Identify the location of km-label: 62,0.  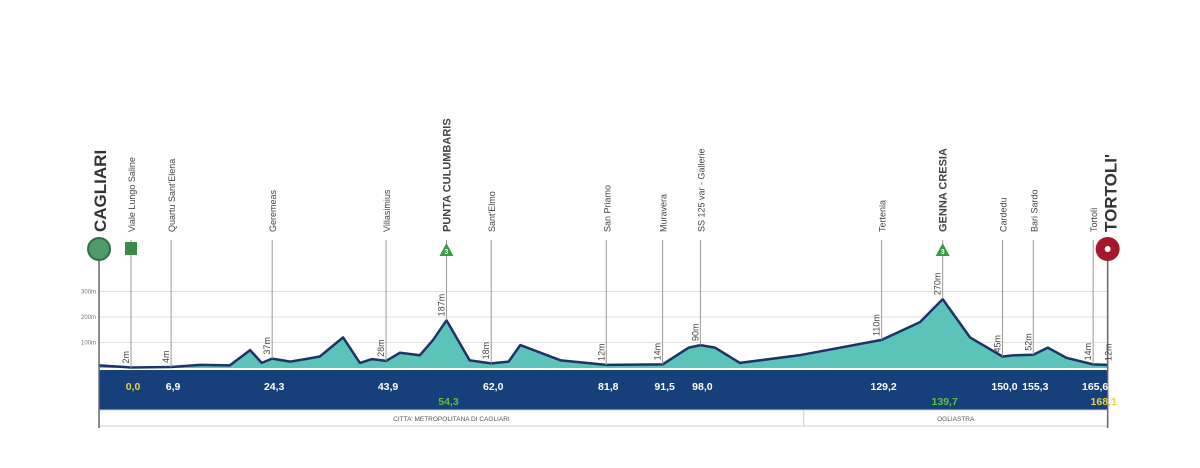
(493, 387).